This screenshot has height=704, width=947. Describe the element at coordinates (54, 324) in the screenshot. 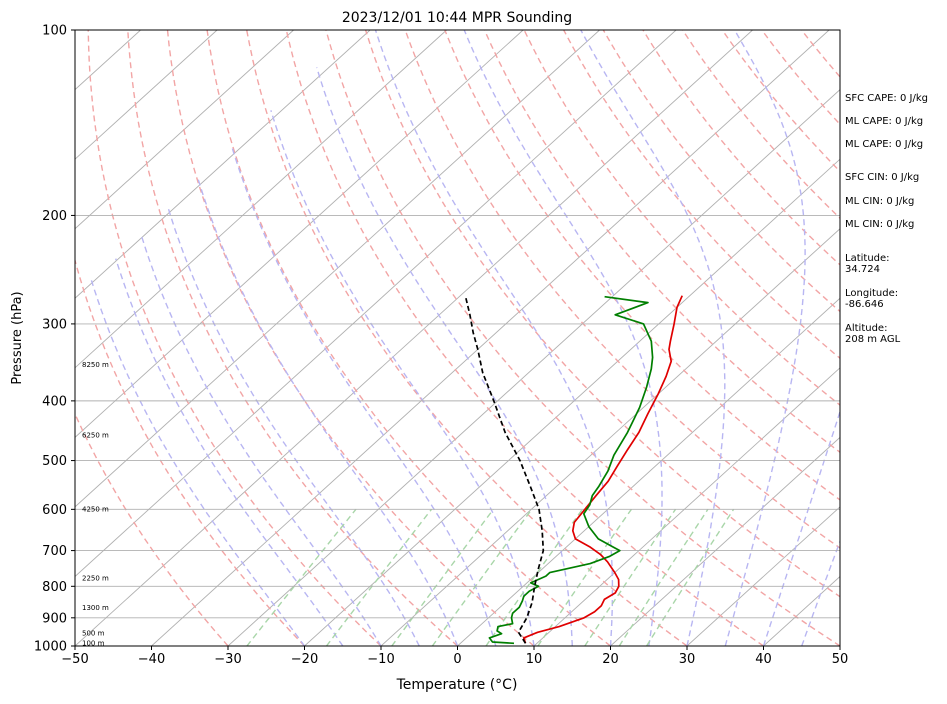

I see `y-tick-label: 300` at that location.